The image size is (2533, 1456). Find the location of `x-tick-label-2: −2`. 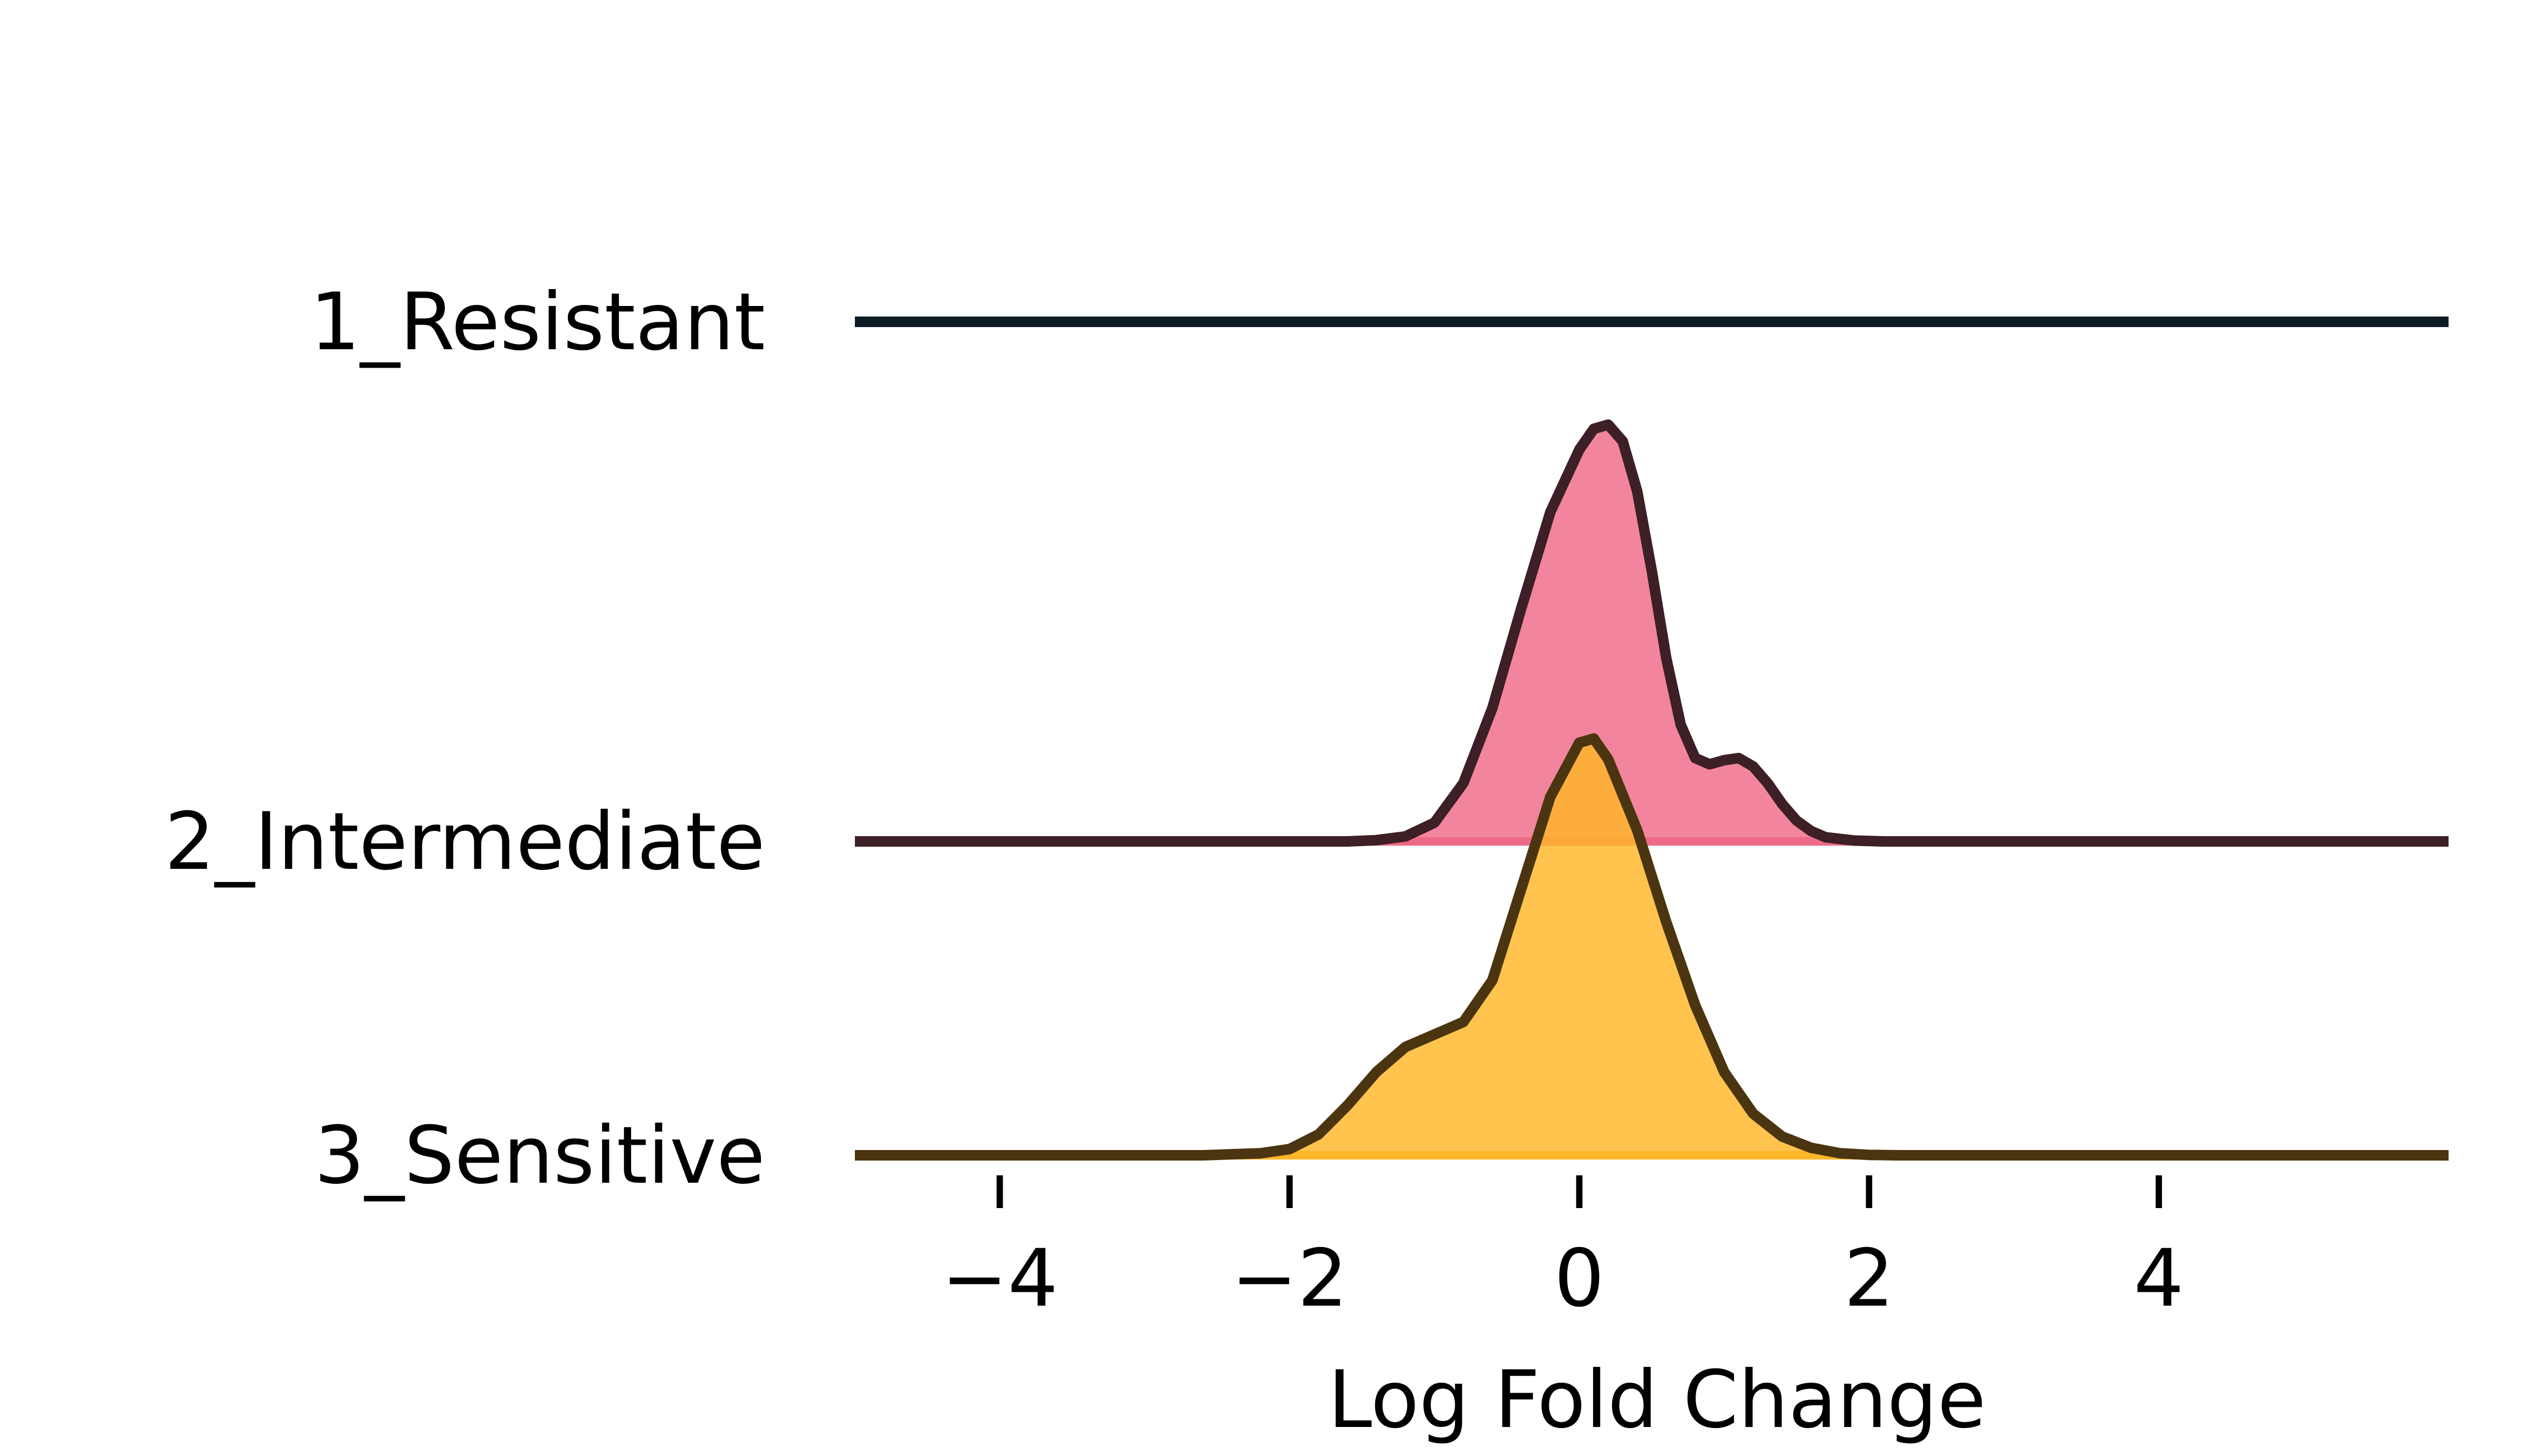

x-tick-label-2: −2 is located at coordinates (1289, 1279).